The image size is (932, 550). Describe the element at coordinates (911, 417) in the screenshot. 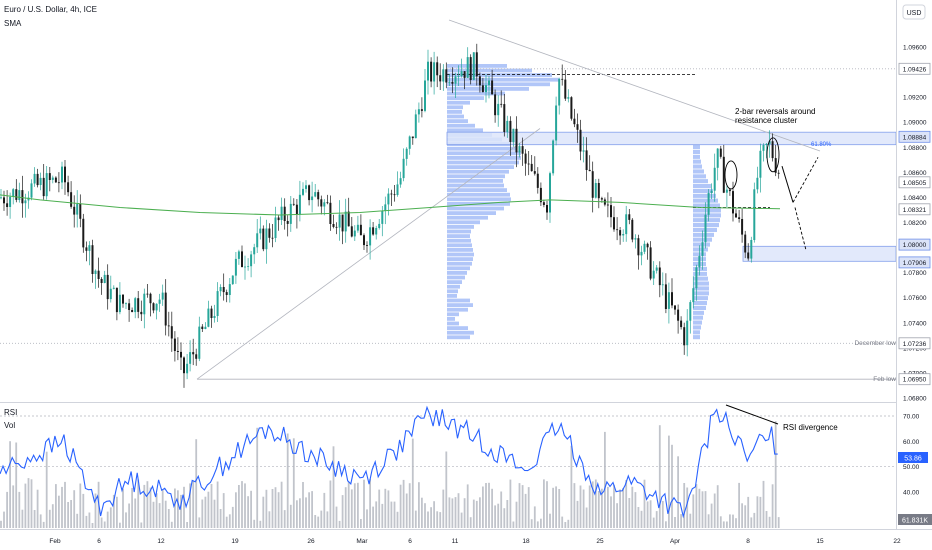

I see `rsi-tick-label: 70.00` at that location.